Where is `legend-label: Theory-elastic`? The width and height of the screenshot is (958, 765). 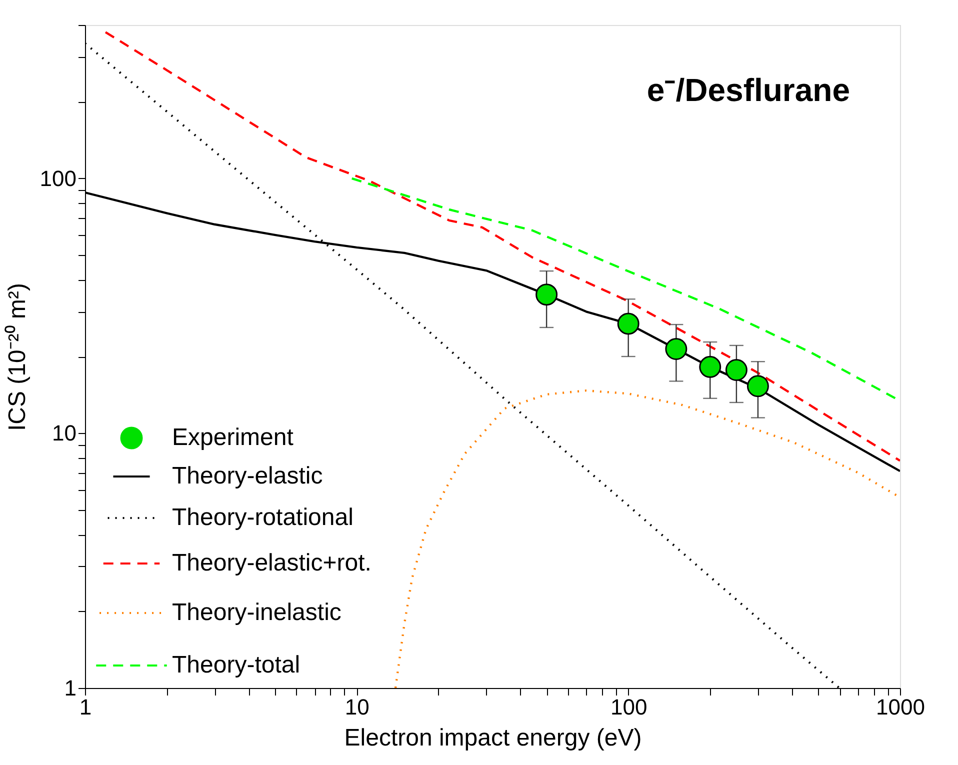 legend-label: Theory-elastic is located at coordinates (247, 476).